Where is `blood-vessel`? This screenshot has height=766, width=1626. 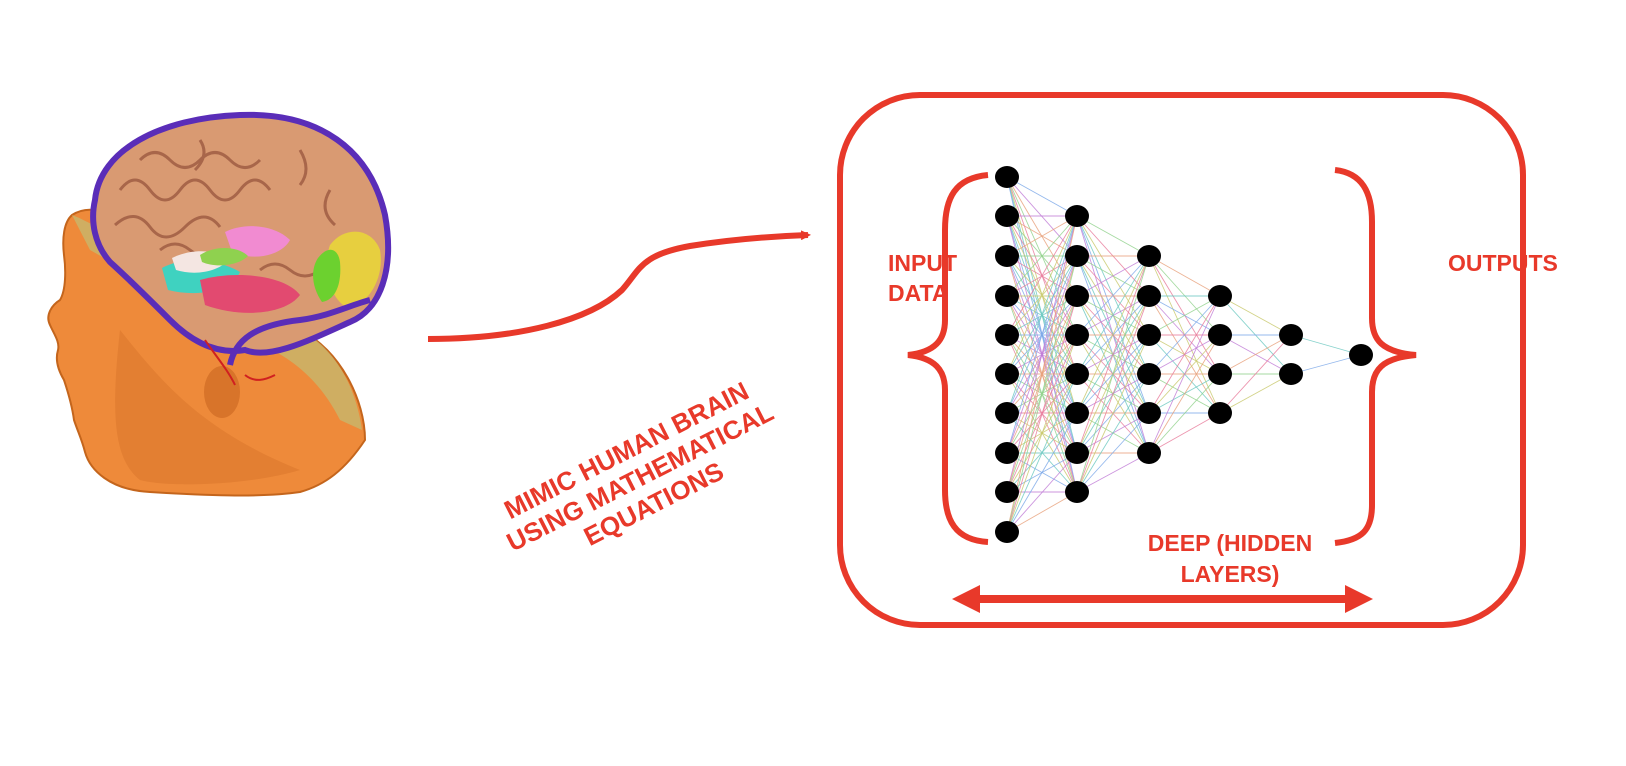 blood-vessel is located at coordinates (299, 331).